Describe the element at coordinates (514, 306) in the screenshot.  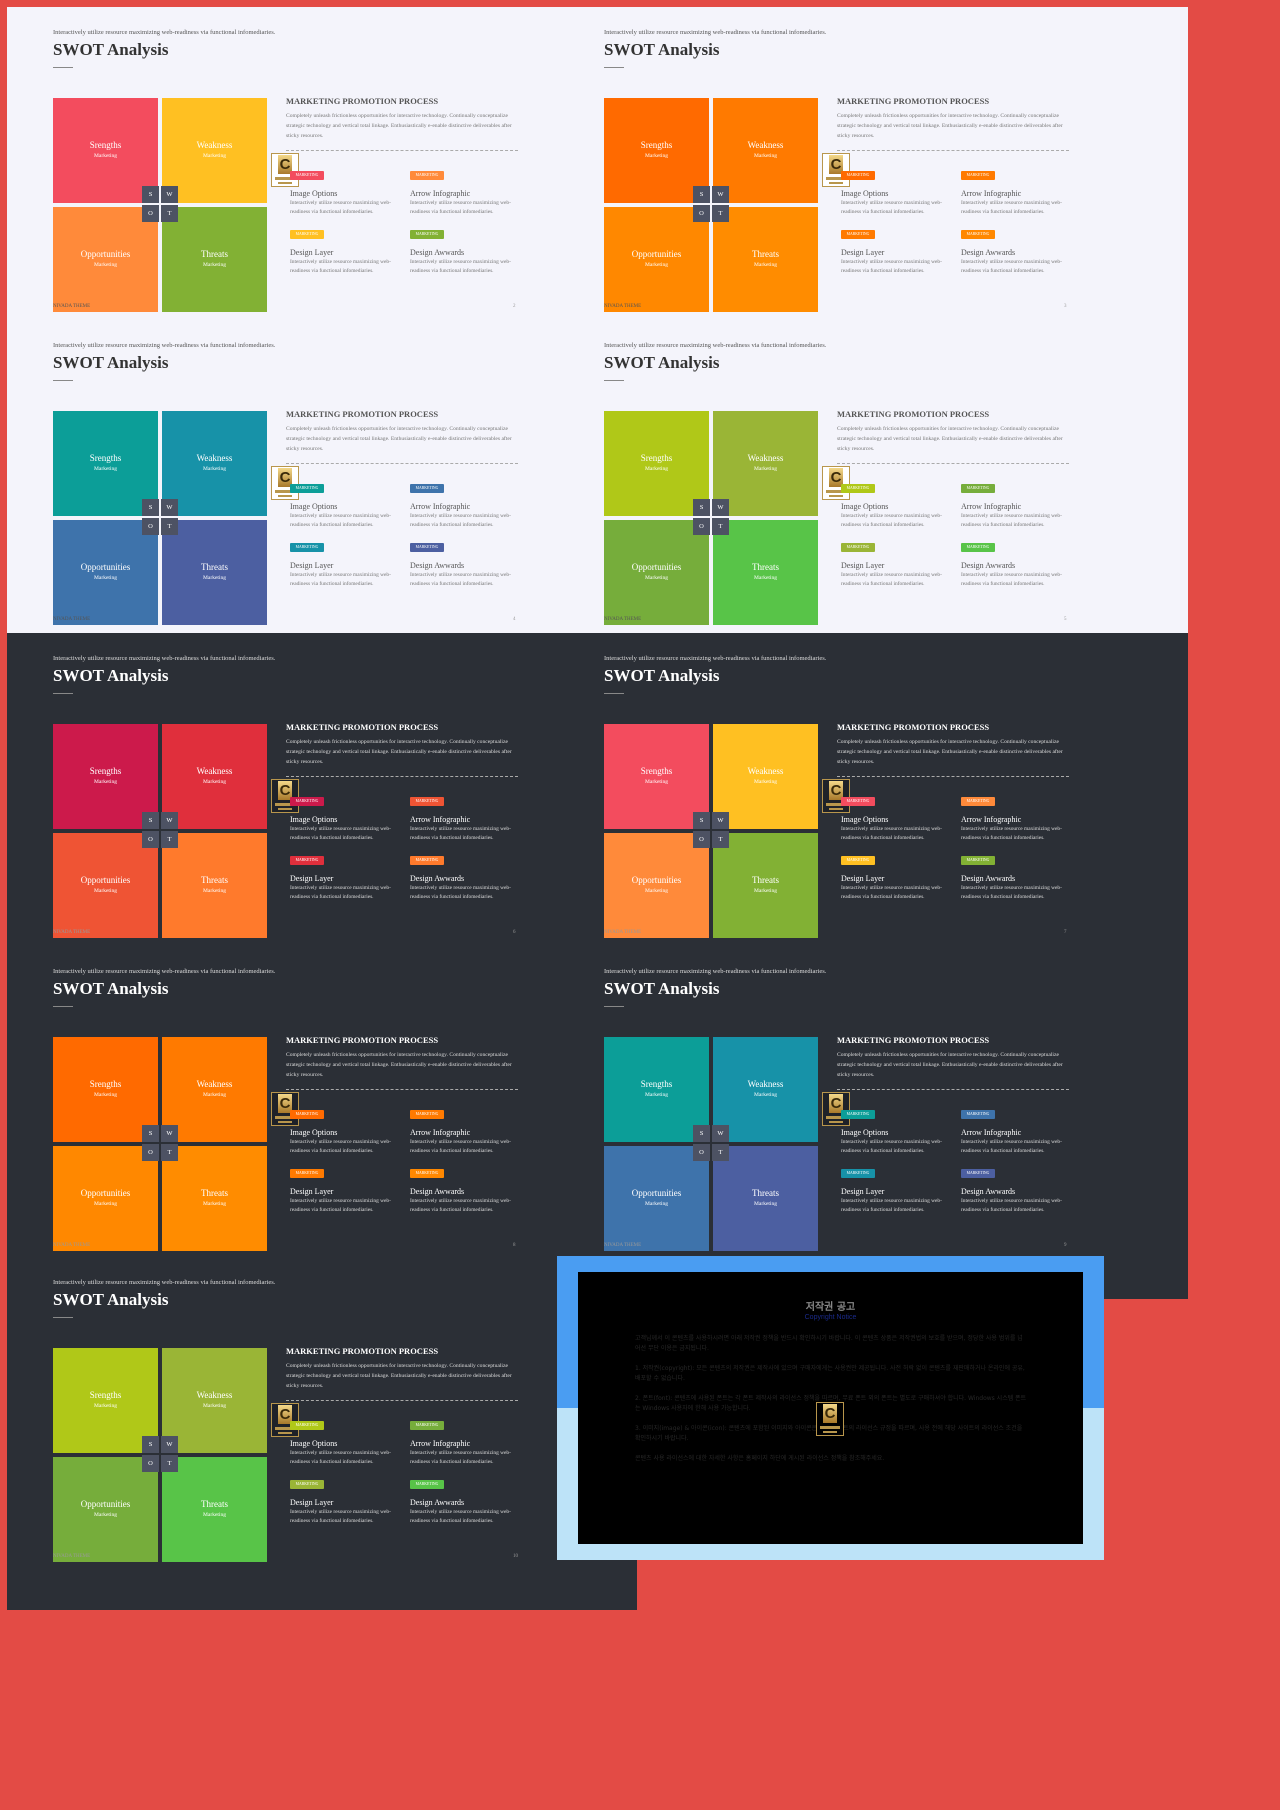
I see `page-number: 2` at that location.